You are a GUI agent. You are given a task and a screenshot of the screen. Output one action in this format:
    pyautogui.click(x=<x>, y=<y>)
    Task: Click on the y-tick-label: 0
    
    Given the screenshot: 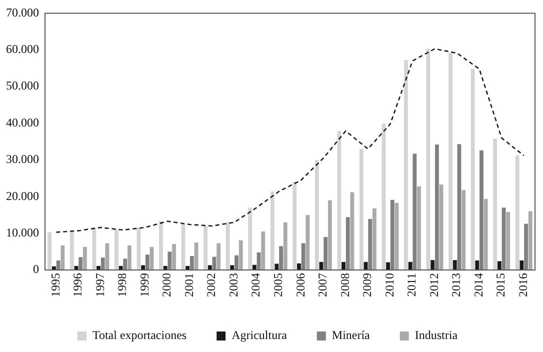 What is the action you would take?
    pyautogui.click(x=36, y=269)
    